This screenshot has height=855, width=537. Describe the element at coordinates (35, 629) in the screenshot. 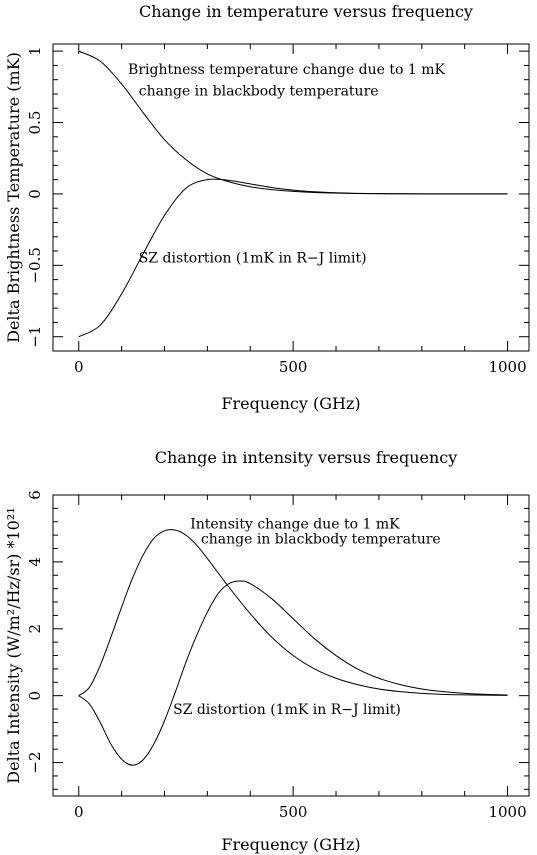

I see `chart2-y-tick-label: 2` at that location.